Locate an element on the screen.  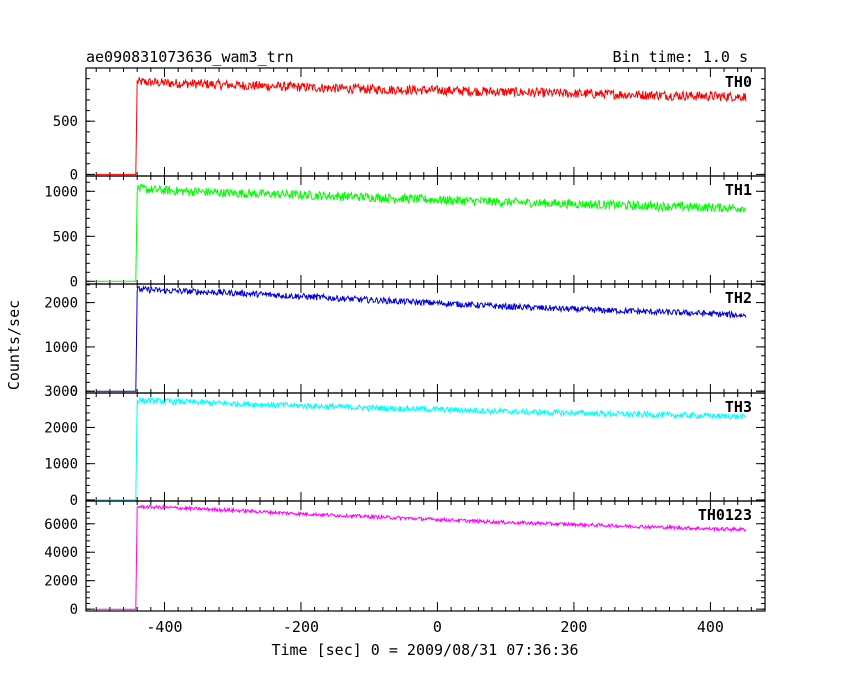
y-axis-label: Counts/sec is located at coordinates (14, 345).